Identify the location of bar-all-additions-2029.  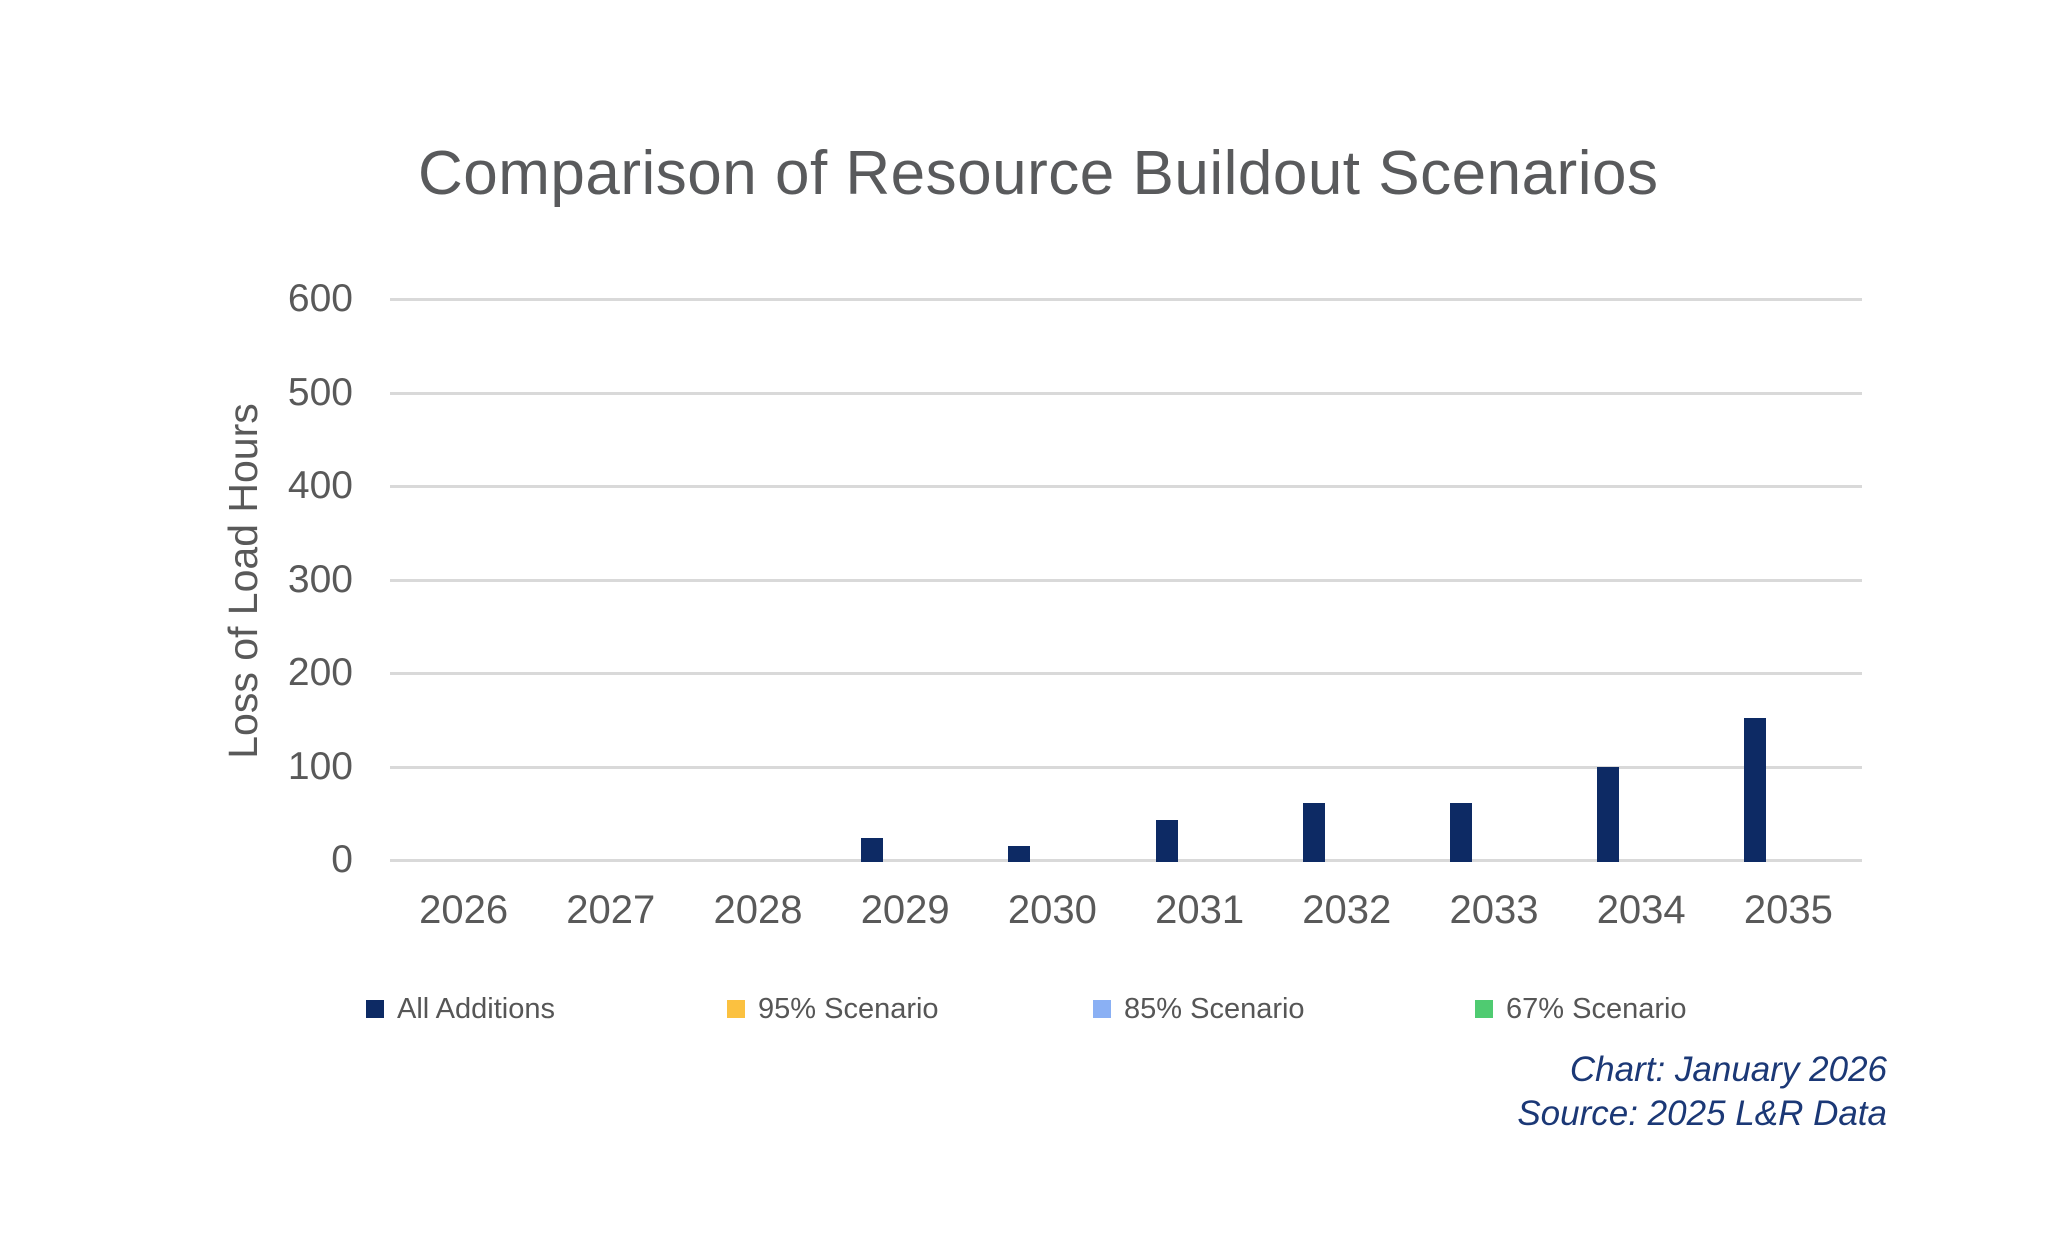
(872, 850).